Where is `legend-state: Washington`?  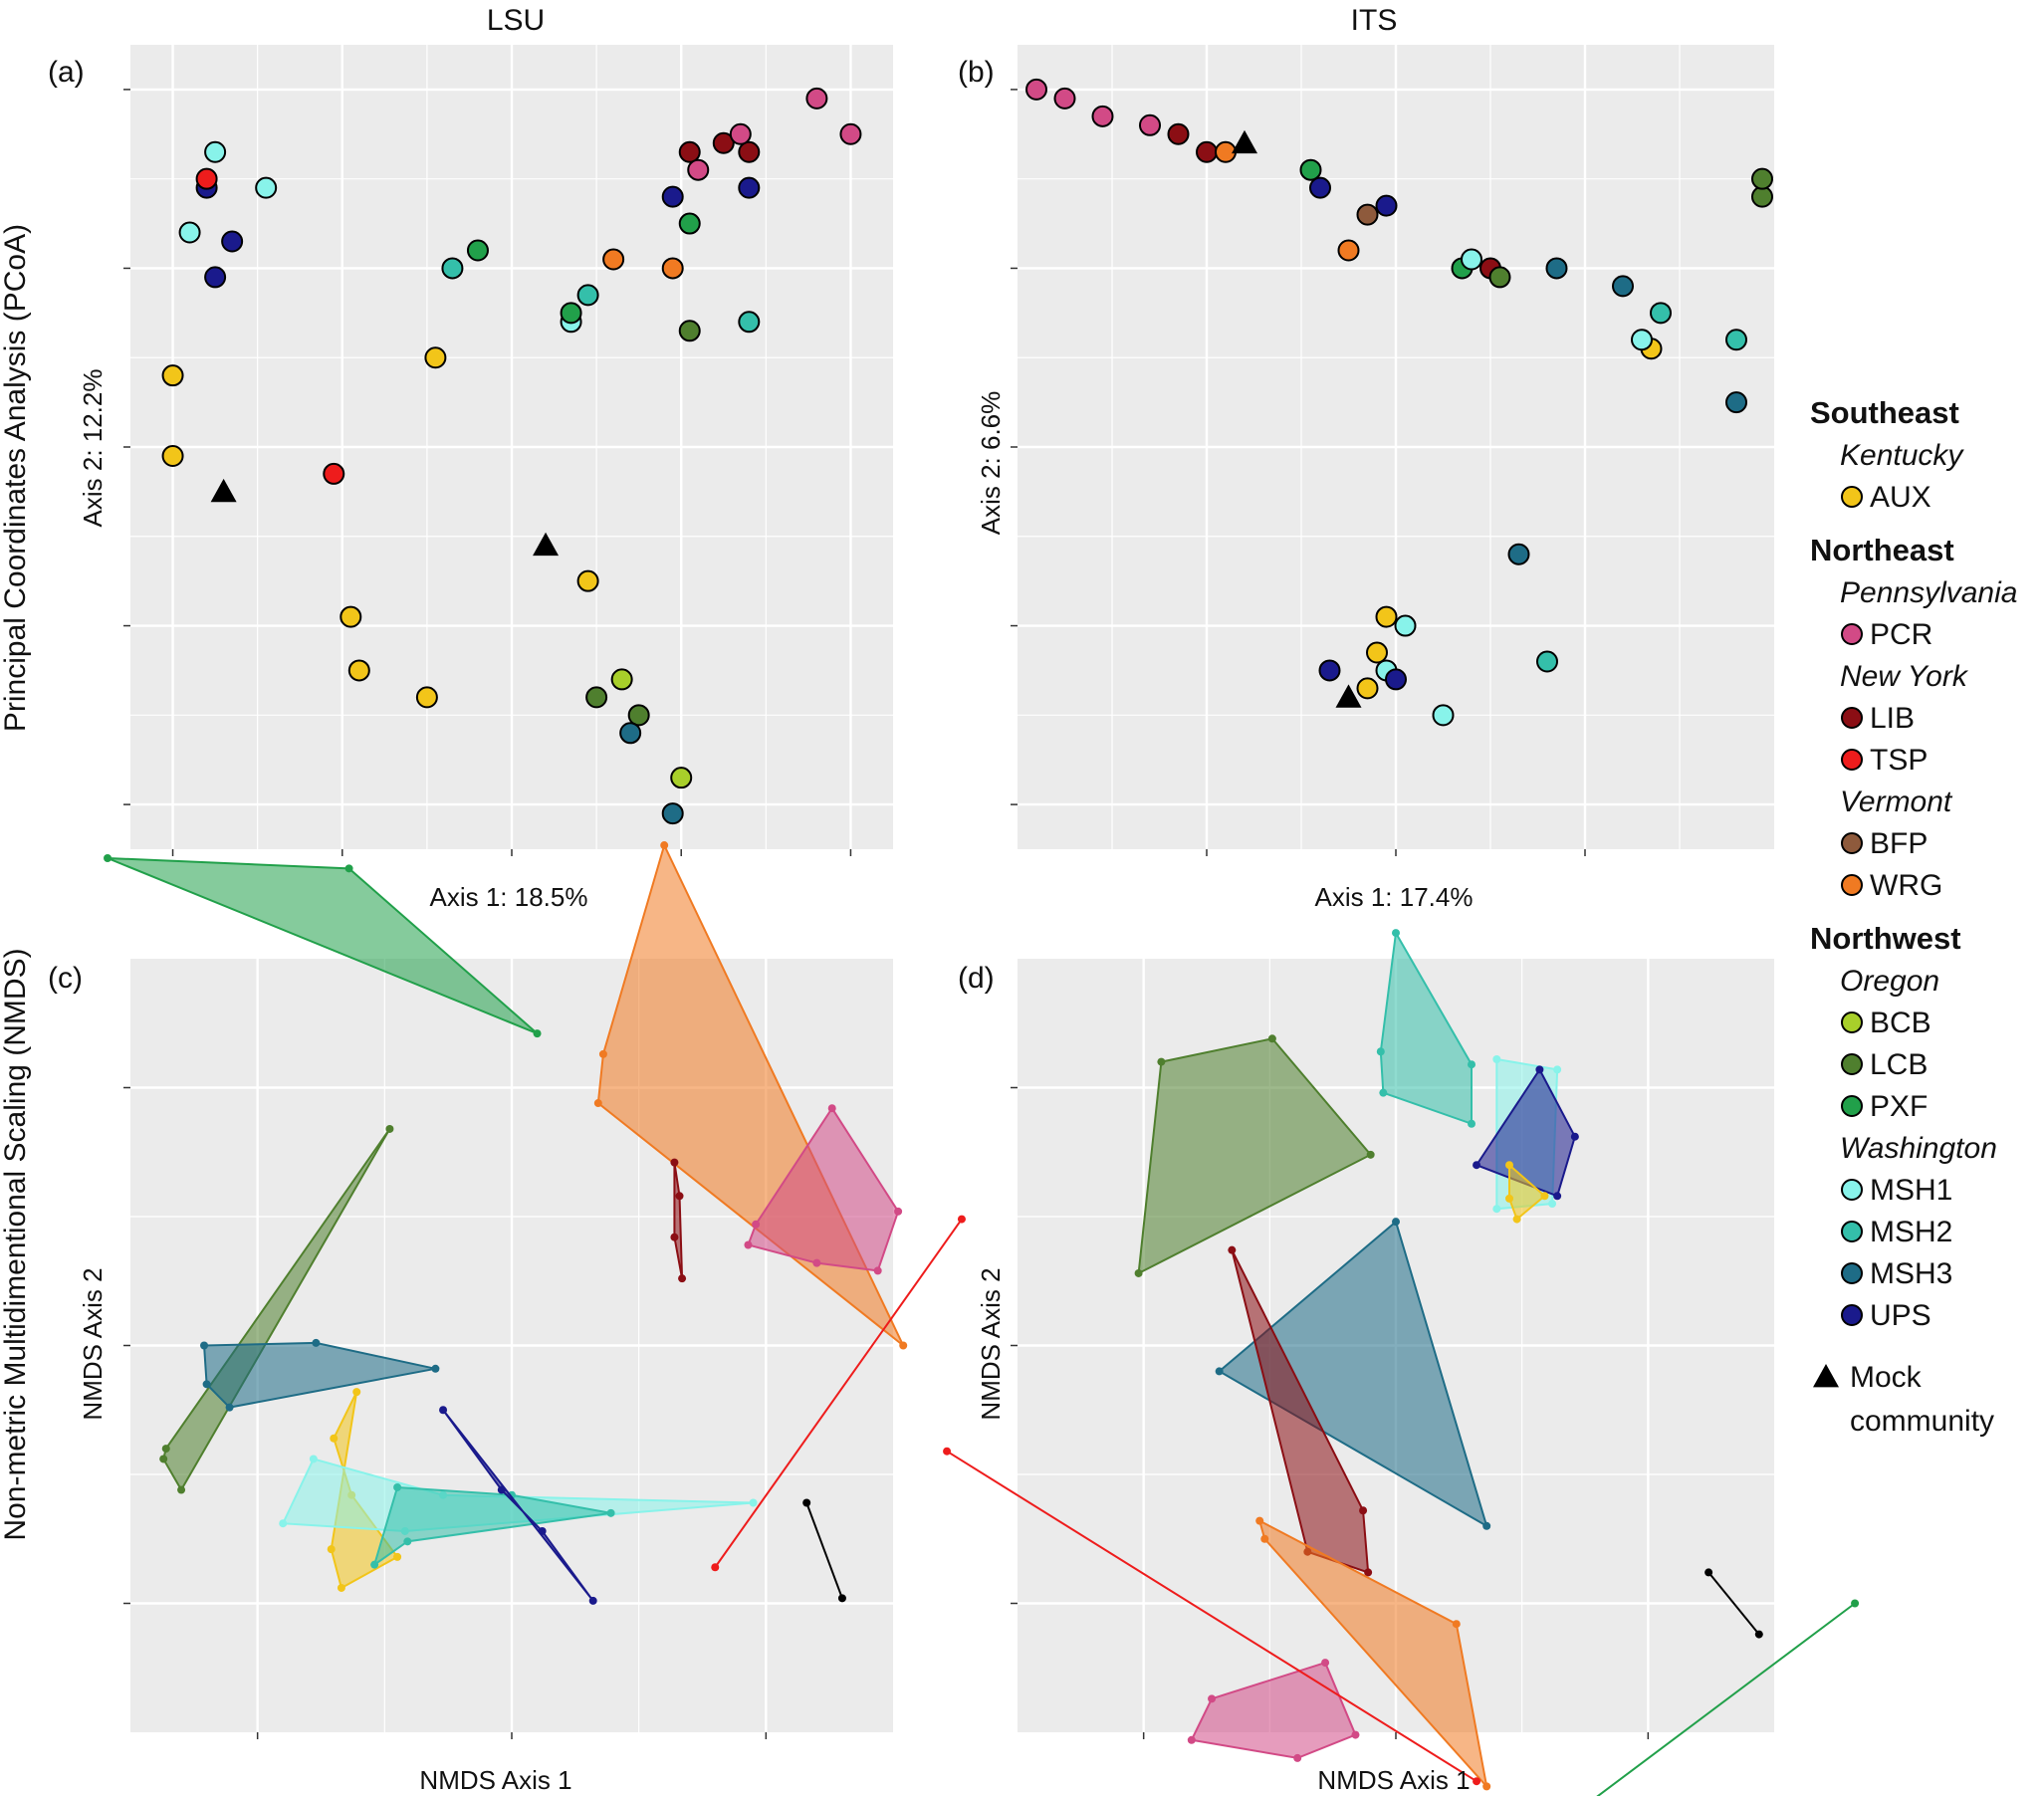
legend-state: Washington is located at coordinates (1918, 1148).